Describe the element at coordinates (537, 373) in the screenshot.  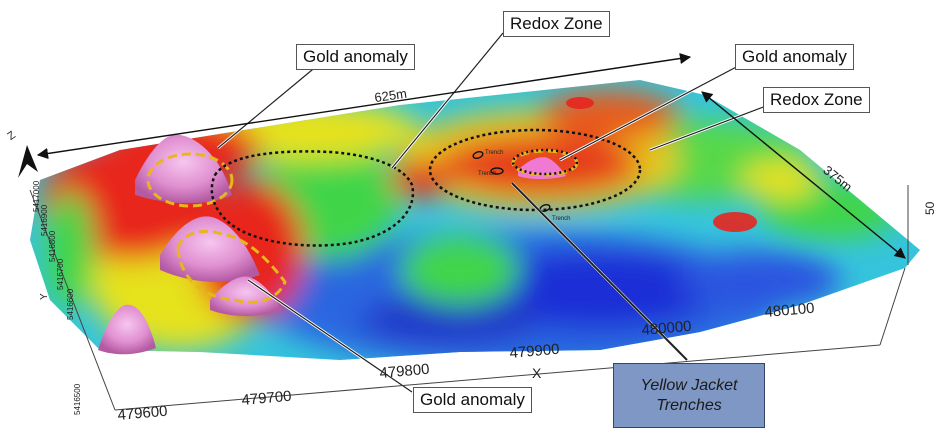
I see `x-axis-label: X` at that location.